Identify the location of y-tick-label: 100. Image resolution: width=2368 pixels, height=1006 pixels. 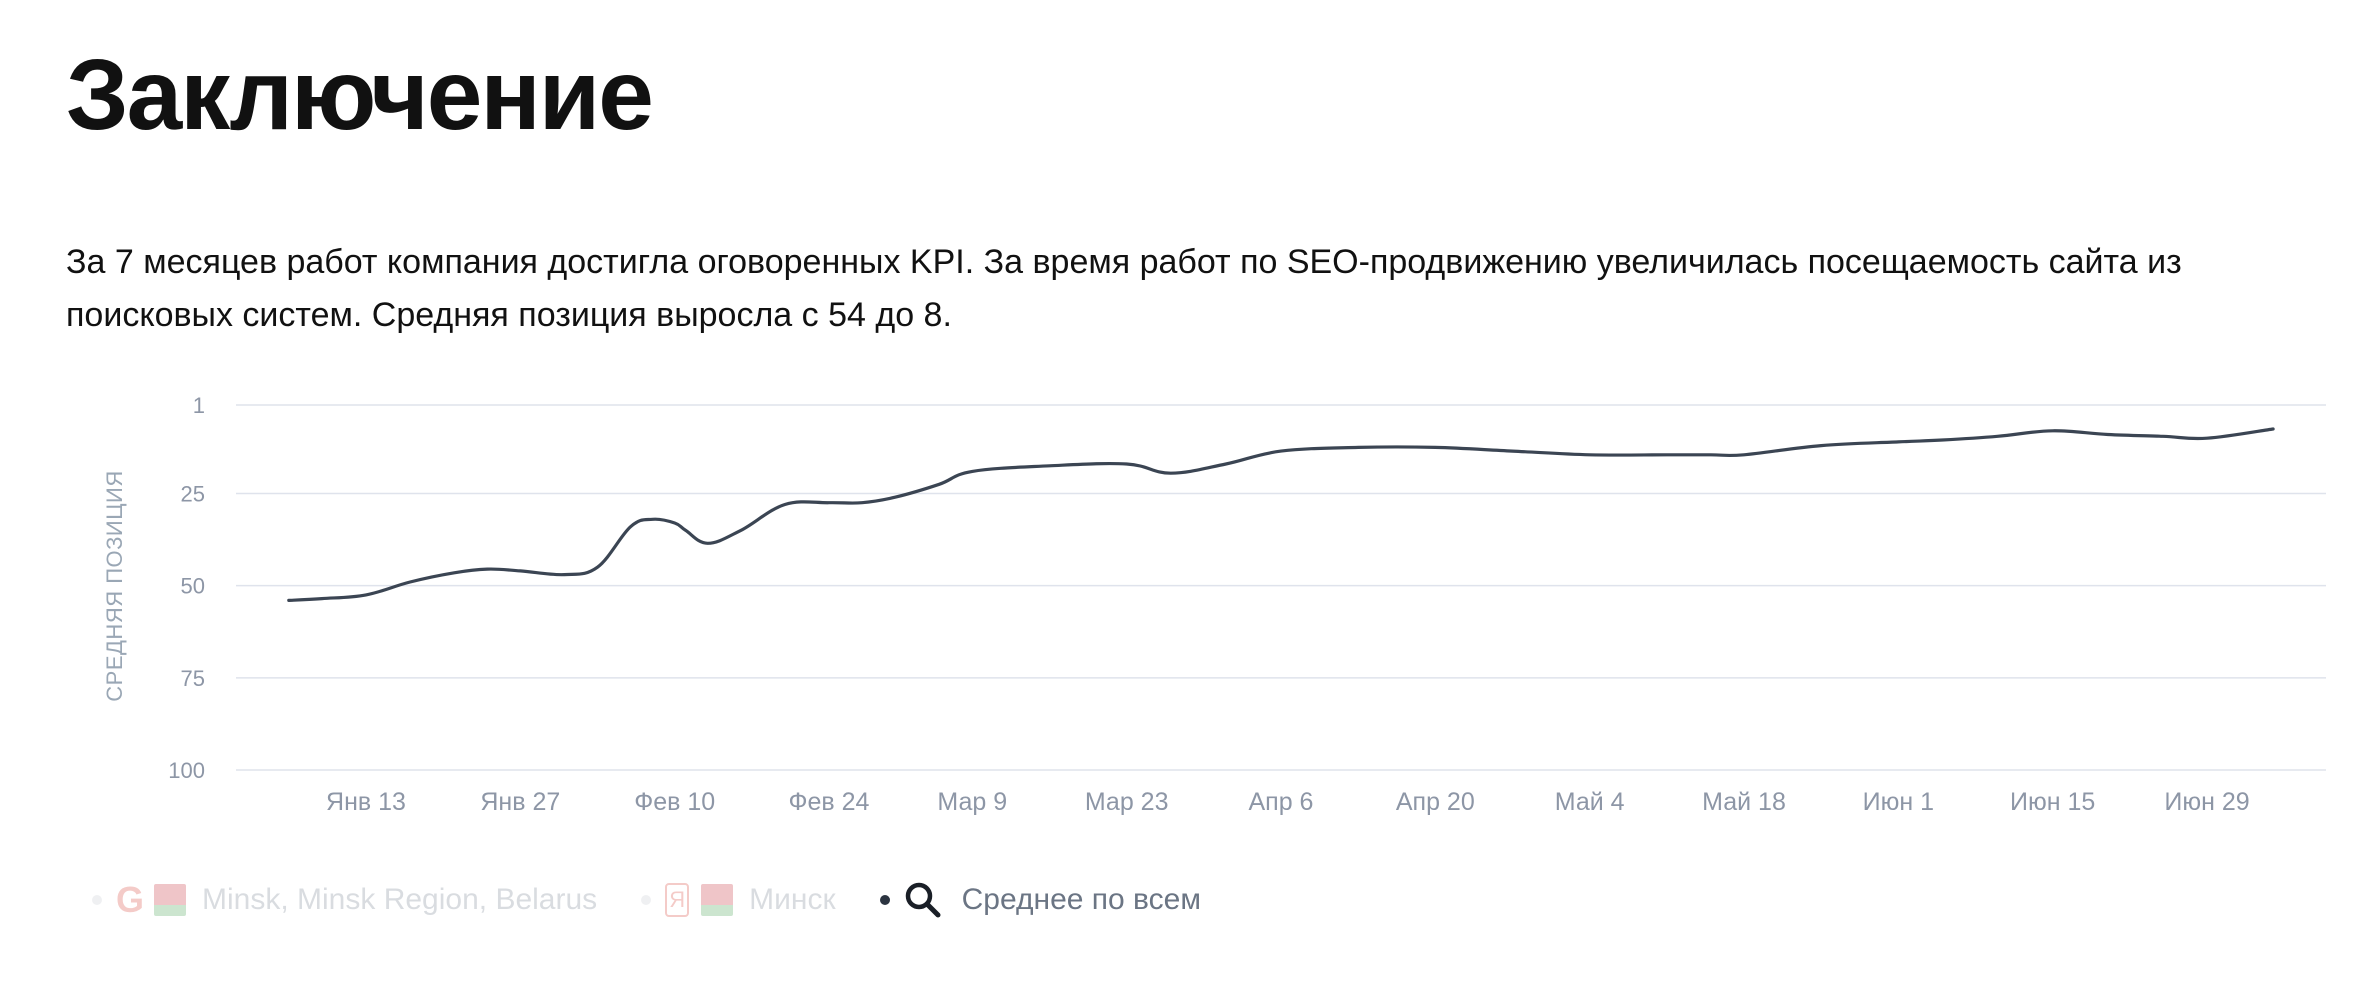
(186, 770).